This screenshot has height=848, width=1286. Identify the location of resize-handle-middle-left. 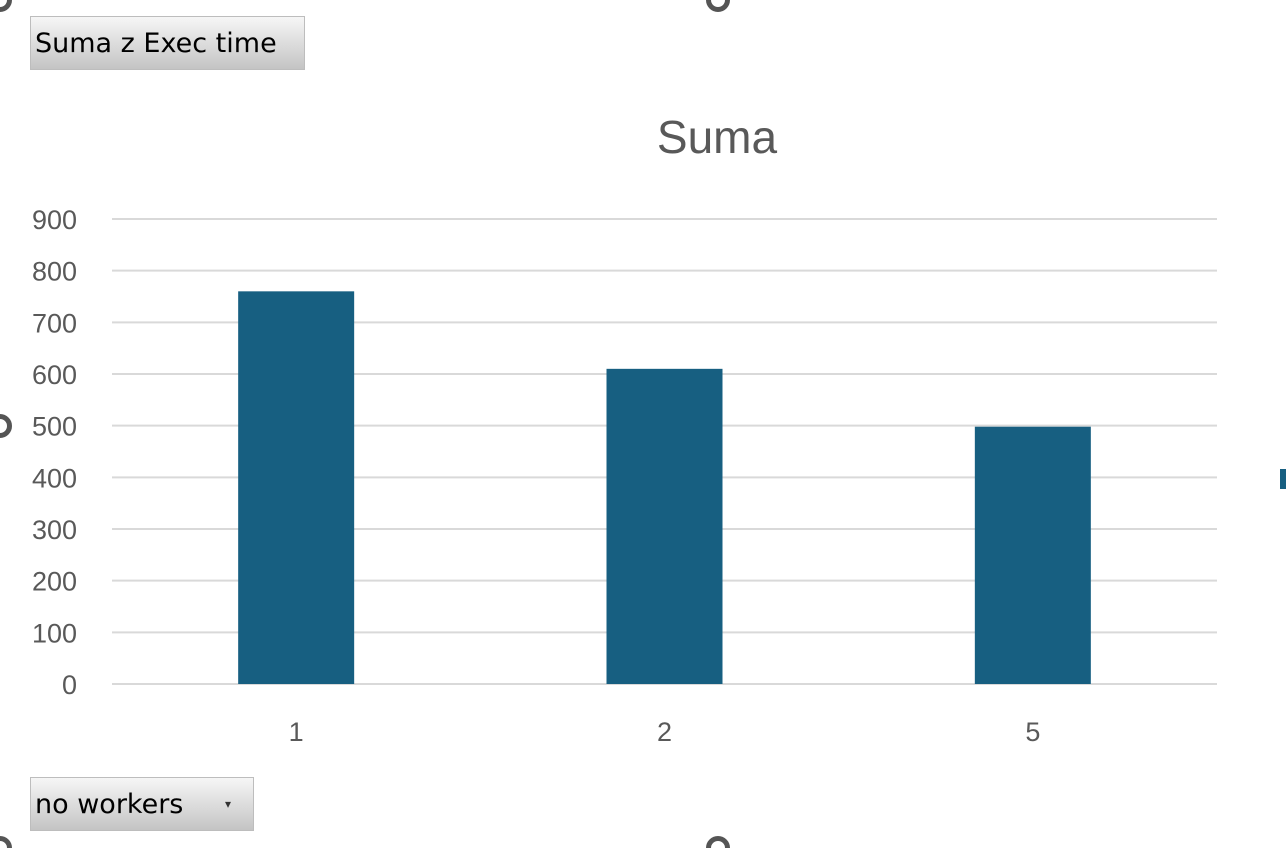
(6, 426).